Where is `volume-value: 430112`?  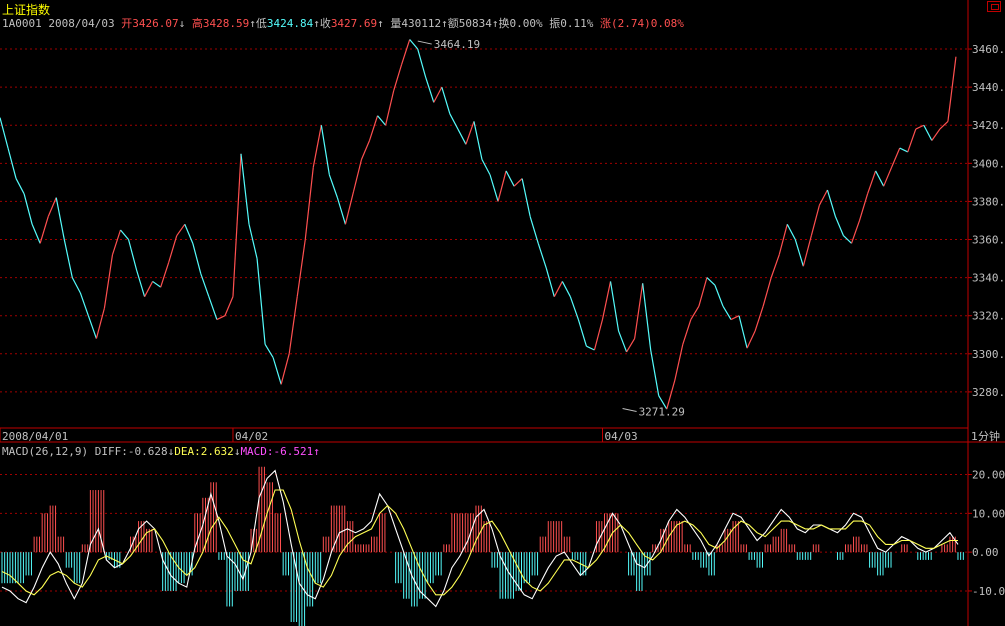 volume-value: 430112 is located at coordinates (421, 23).